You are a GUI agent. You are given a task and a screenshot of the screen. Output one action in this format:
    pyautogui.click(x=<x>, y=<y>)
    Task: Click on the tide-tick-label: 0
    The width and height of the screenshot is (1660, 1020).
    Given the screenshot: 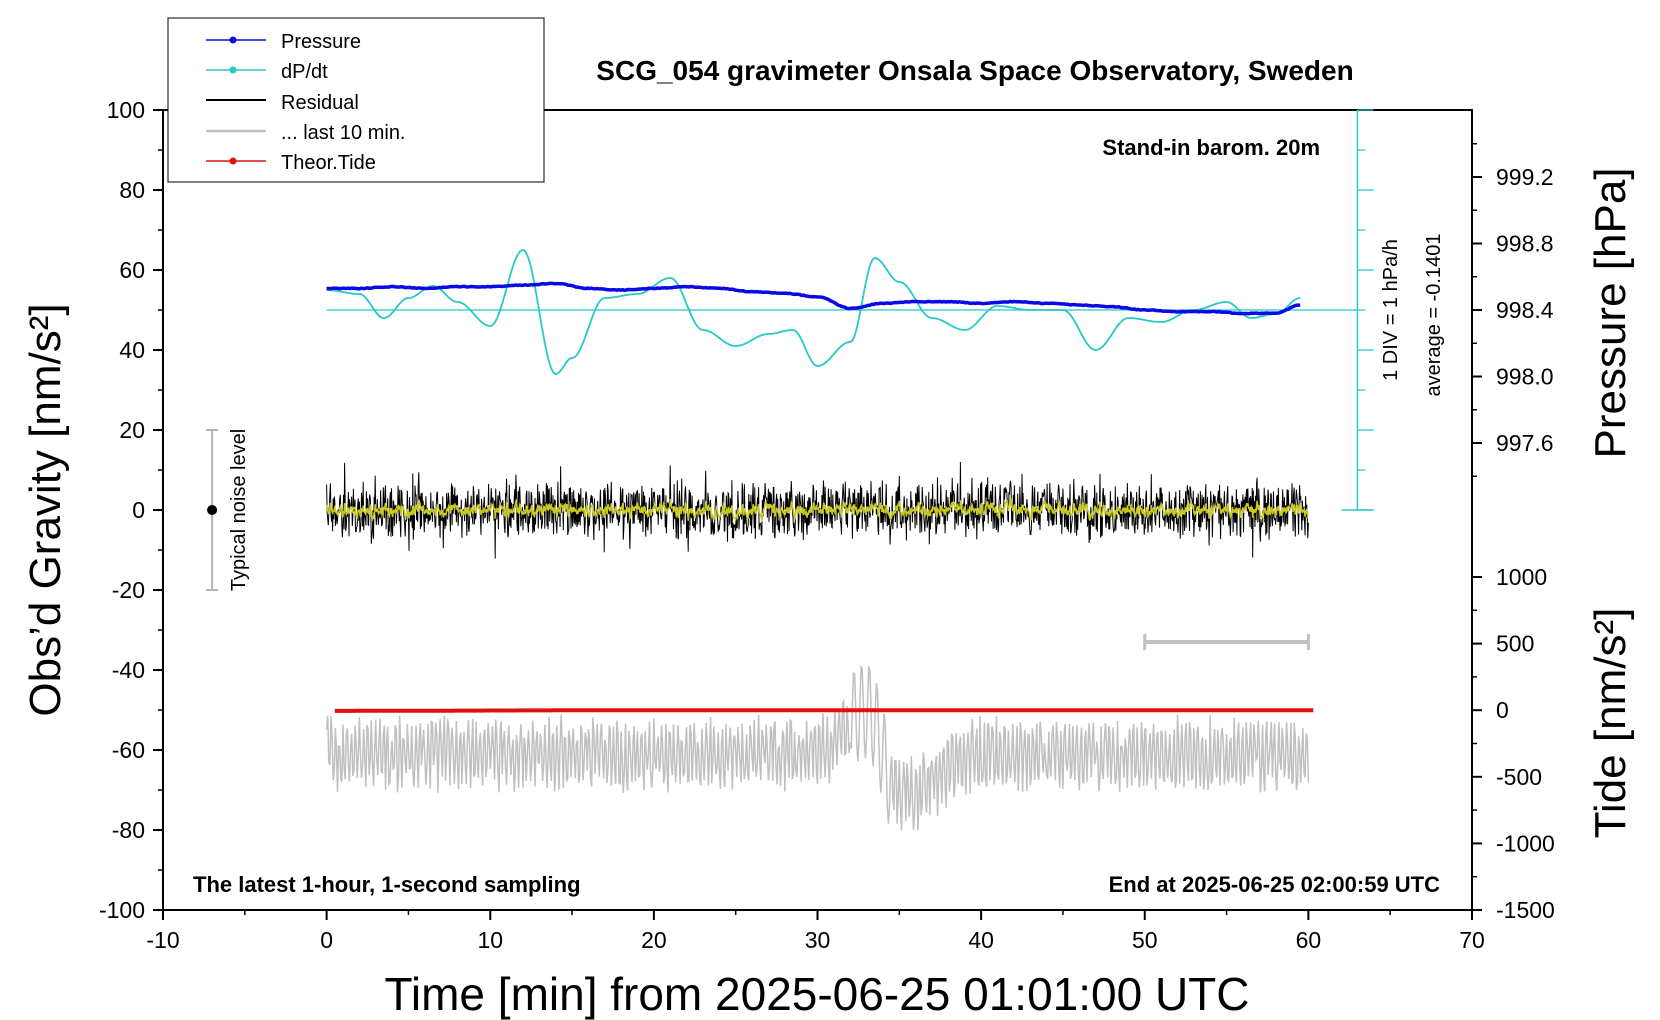 What is the action you would take?
    pyautogui.click(x=1502, y=710)
    